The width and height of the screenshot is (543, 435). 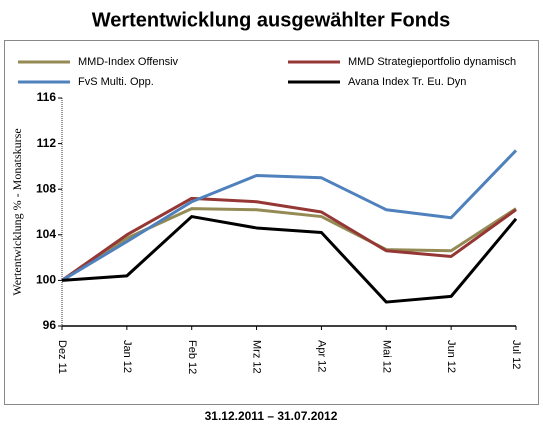 What do you see at coordinates (407, 82) in the screenshot?
I see `legend-label: Avana Index Tr. Eu. Dyn` at bounding box center [407, 82].